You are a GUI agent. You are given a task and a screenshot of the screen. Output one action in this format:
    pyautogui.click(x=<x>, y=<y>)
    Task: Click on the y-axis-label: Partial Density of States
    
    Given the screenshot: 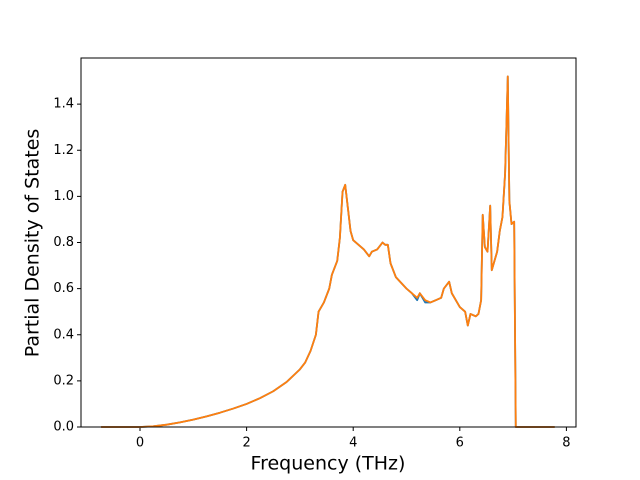 What is the action you would take?
    pyautogui.click(x=33, y=243)
    